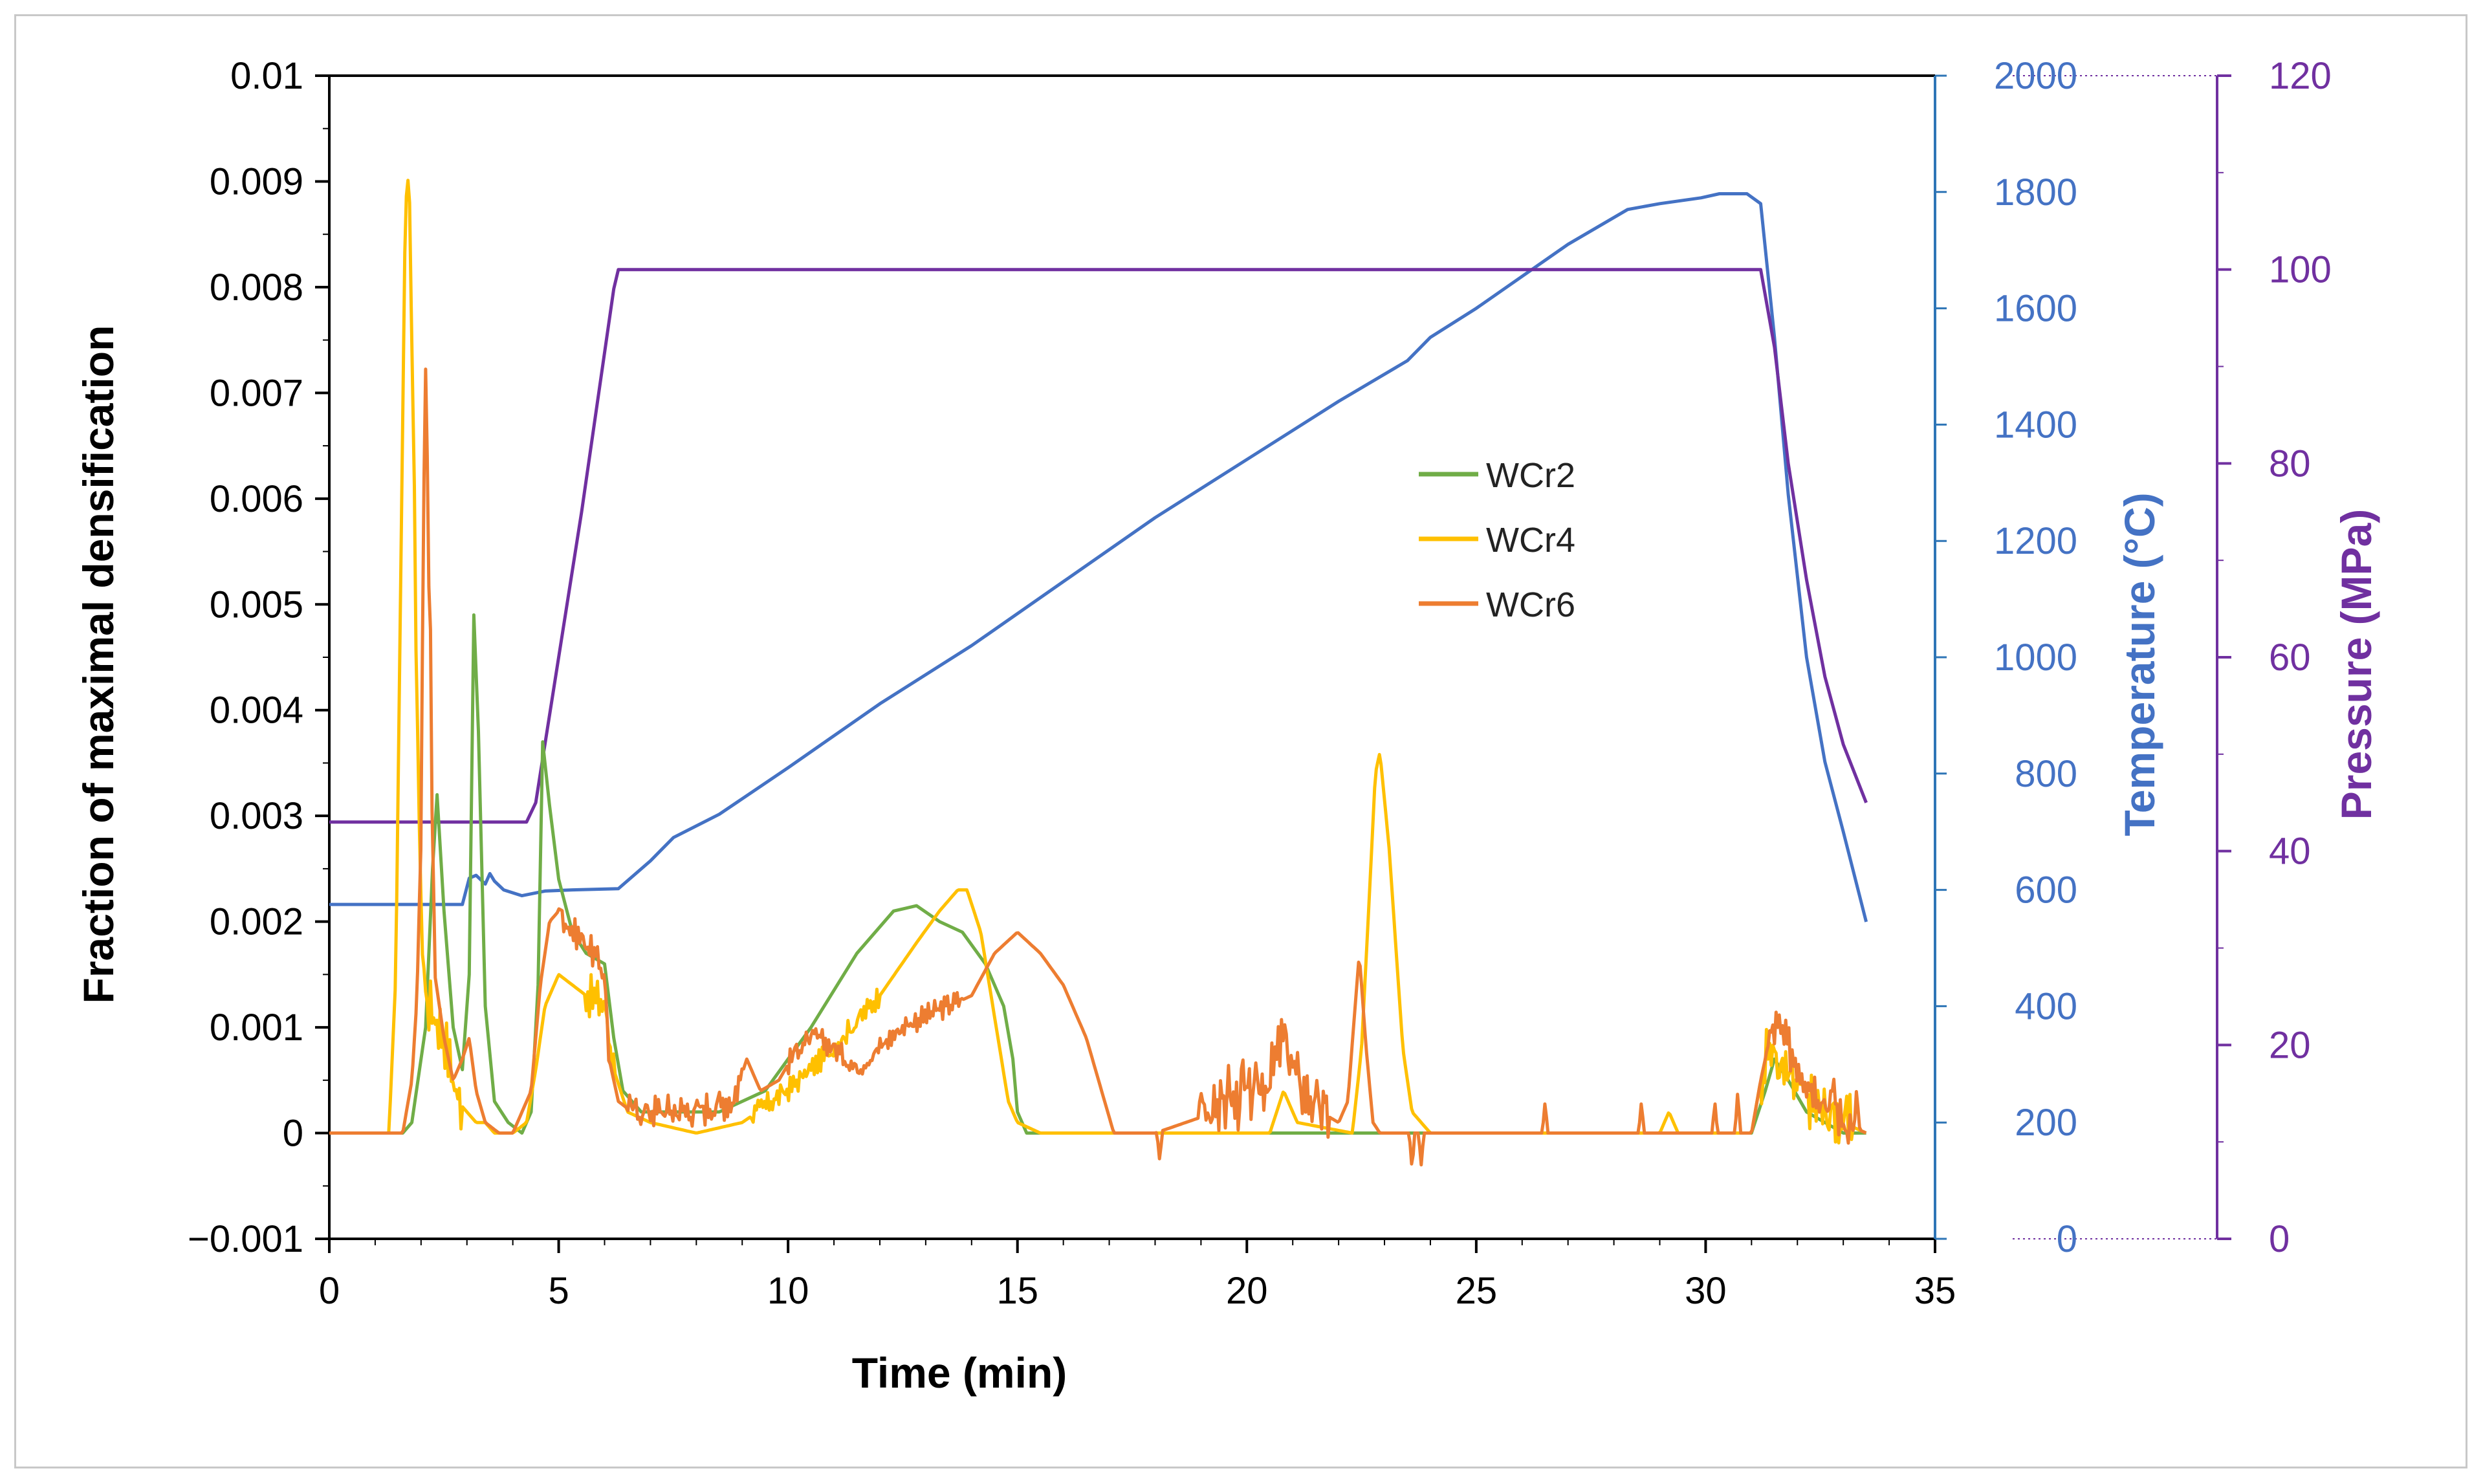 The width and height of the screenshot is (2483, 1484). Describe the element at coordinates (256, 922) in the screenshot. I see `y-tick-label: 0.002` at that location.